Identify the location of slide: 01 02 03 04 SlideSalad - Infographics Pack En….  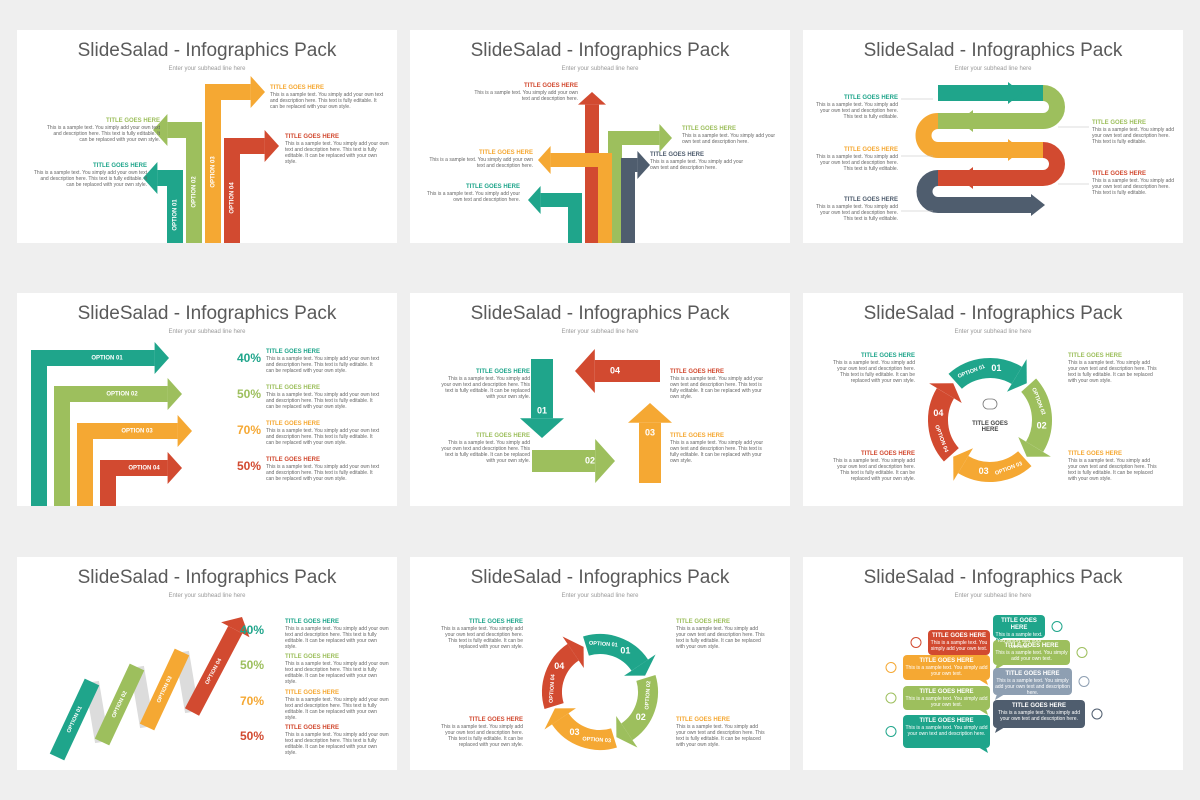
(600, 399).